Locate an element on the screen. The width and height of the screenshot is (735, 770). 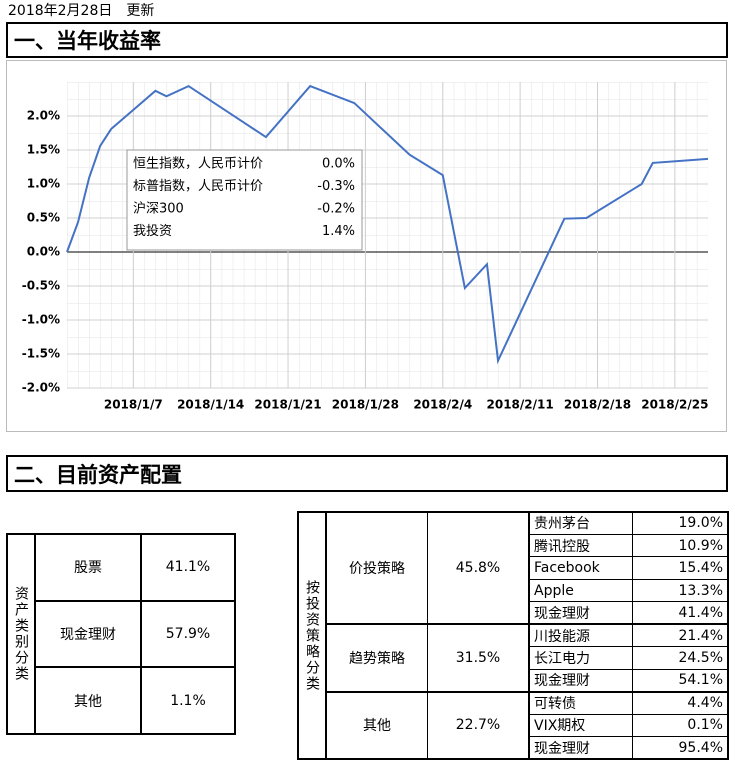
x-tick-label: 2018/2/11 is located at coordinates (520, 405).